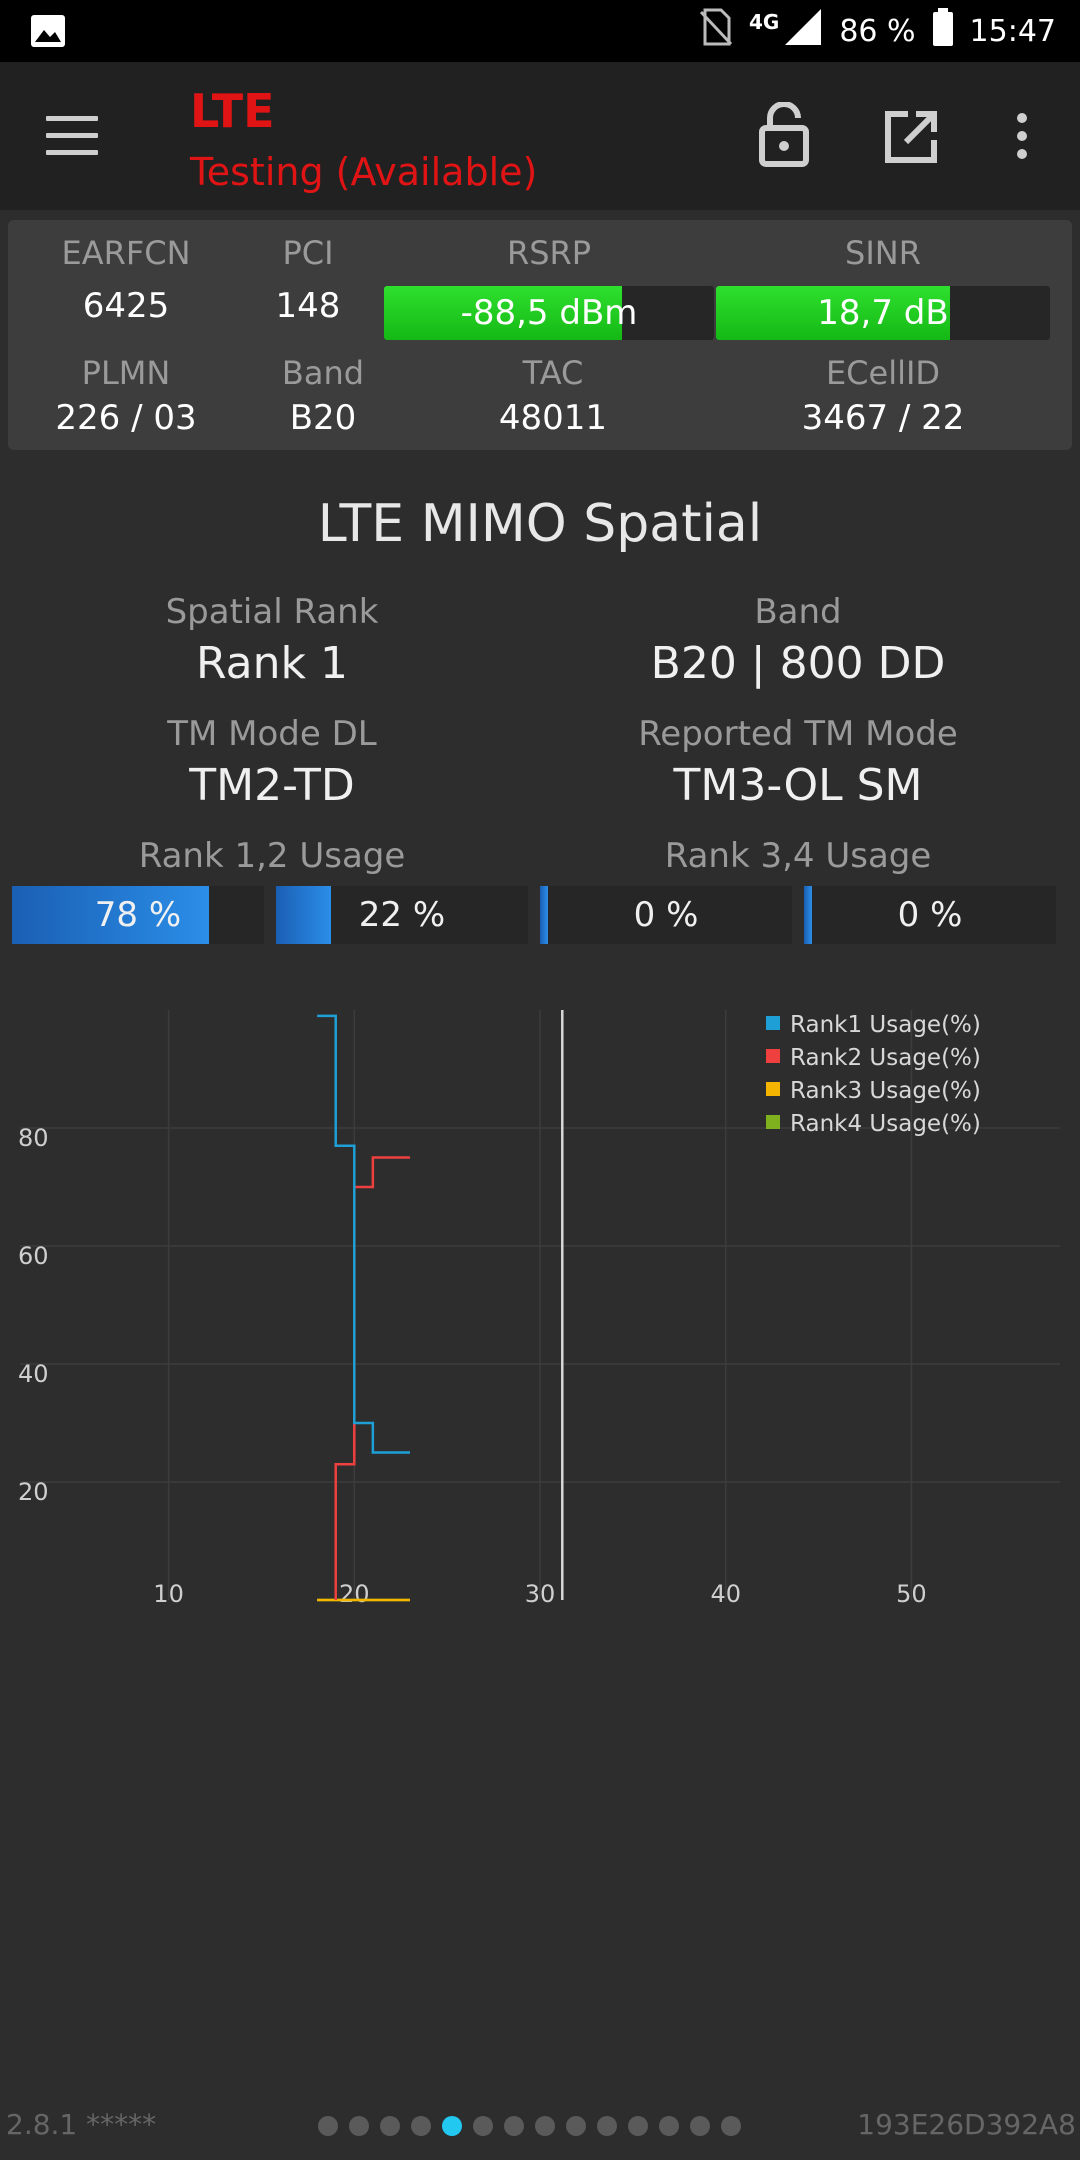  I want to click on plmn-value: 226 / 03, so click(126, 418).